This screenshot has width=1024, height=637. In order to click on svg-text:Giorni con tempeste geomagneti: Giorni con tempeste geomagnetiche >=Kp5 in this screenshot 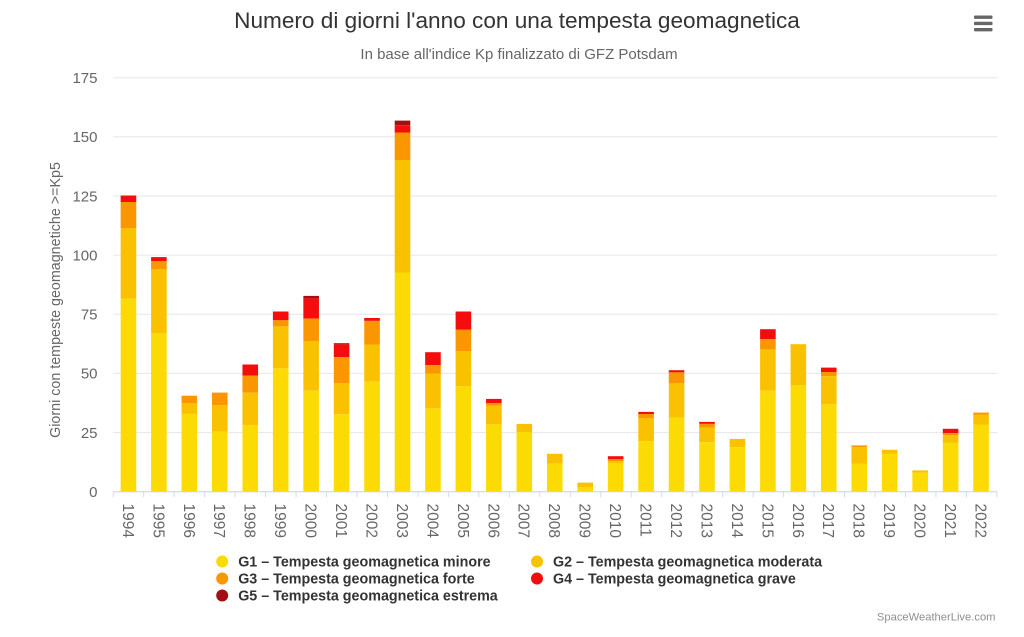, I will do `click(56, 300)`.